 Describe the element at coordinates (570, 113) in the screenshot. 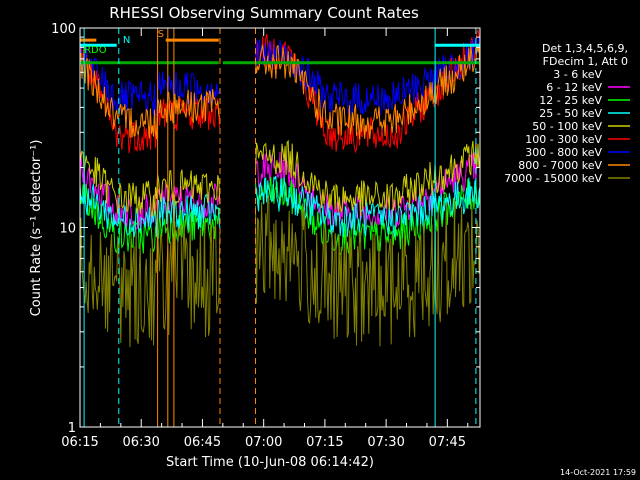

I see `legend-label: 25 - 50 keV` at that location.